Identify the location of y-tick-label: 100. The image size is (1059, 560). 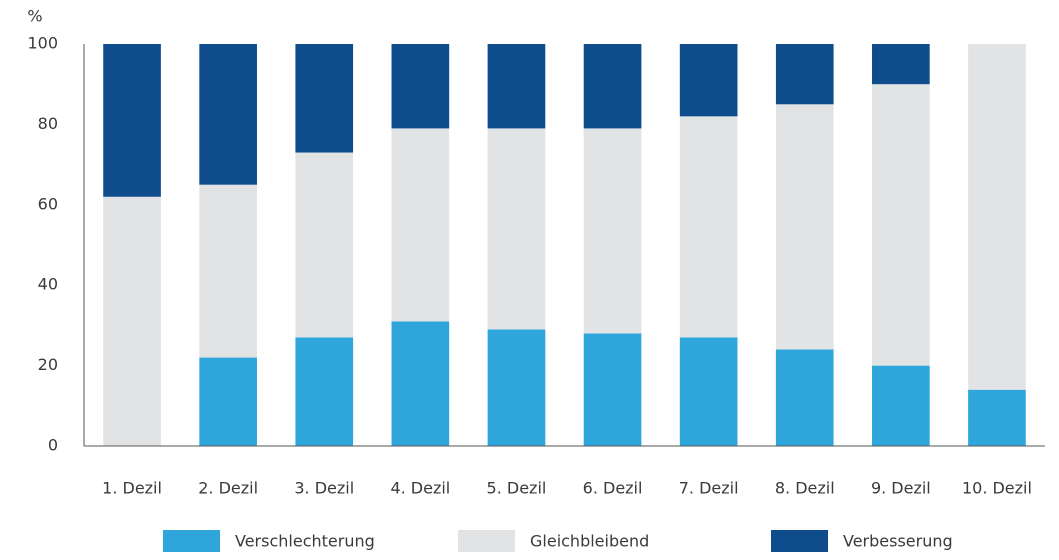
(42, 43).